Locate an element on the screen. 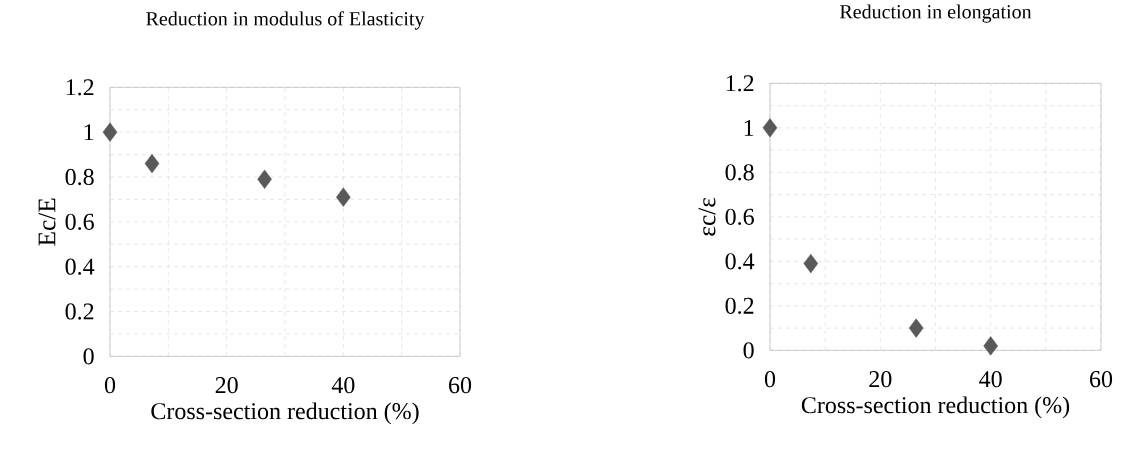 This screenshot has height=451, width=1131. y-axis-title: Ec/E is located at coordinates (47, 222).